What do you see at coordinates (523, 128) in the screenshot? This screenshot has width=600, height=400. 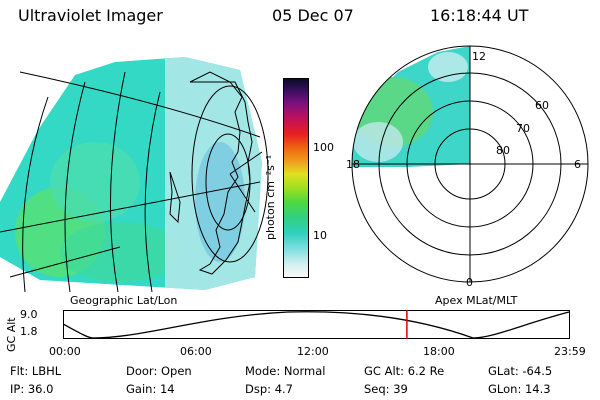 I see `mlat-label-70: 70` at bounding box center [523, 128].